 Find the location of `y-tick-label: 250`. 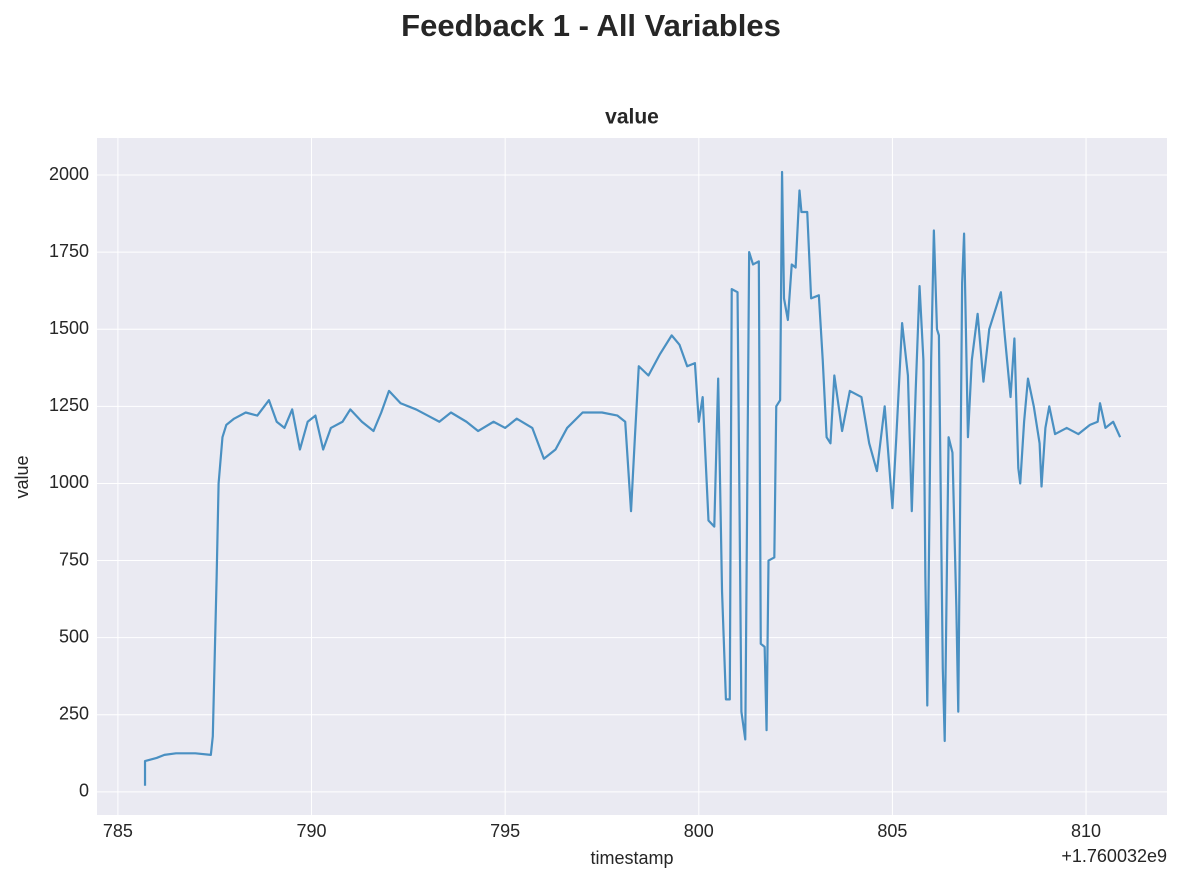

y-tick-label: 250 is located at coordinates (74, 714).